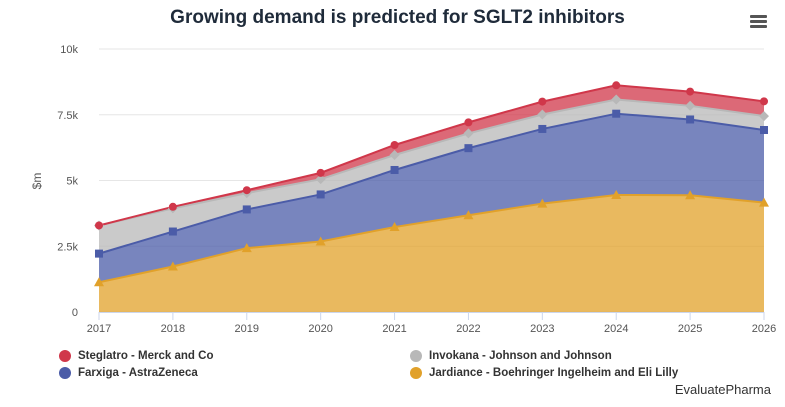 This screenshot has width=785, height=407. Describe the element at coordinates (72, 182) in the screenshot. I see `y-tick-label: 5k` at that location.